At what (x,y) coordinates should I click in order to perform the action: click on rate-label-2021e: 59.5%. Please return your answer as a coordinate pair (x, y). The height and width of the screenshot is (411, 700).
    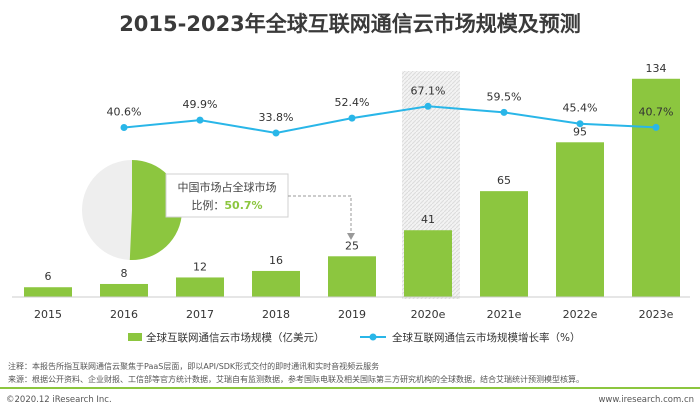
    Looking at the image, I should click on (504, 96).